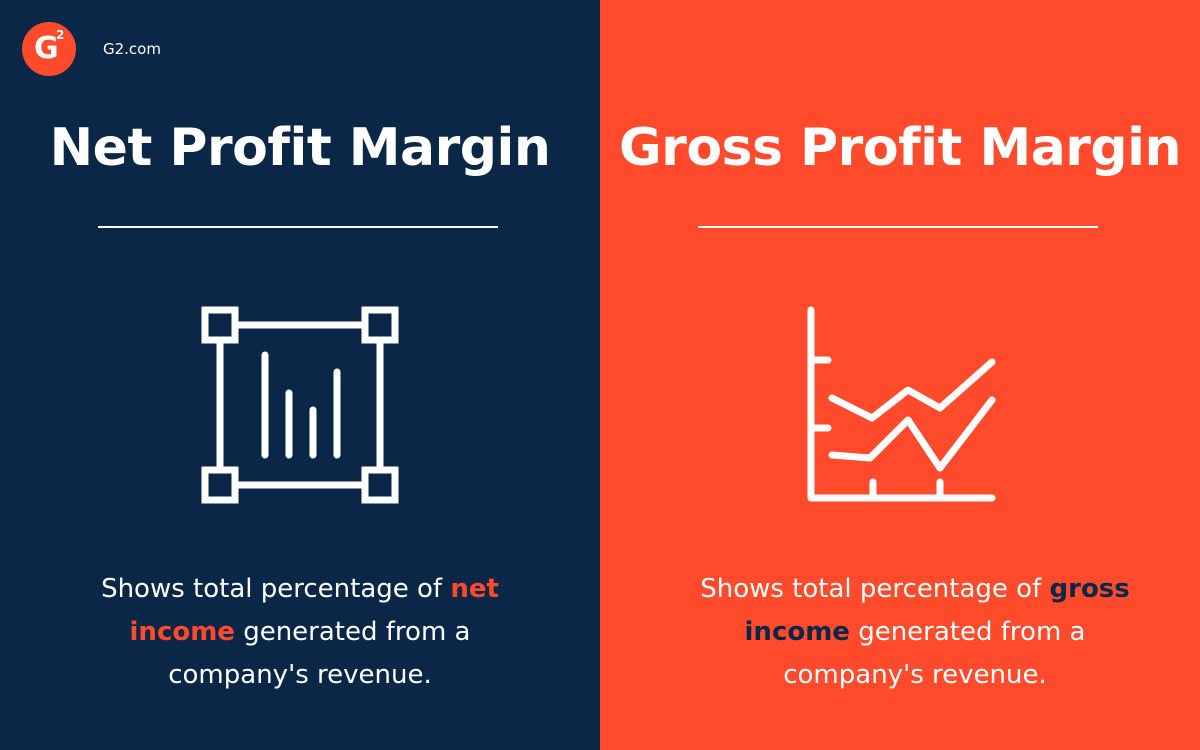  I want to click on panel-title: Net Profit Margin, so click(300, 148).